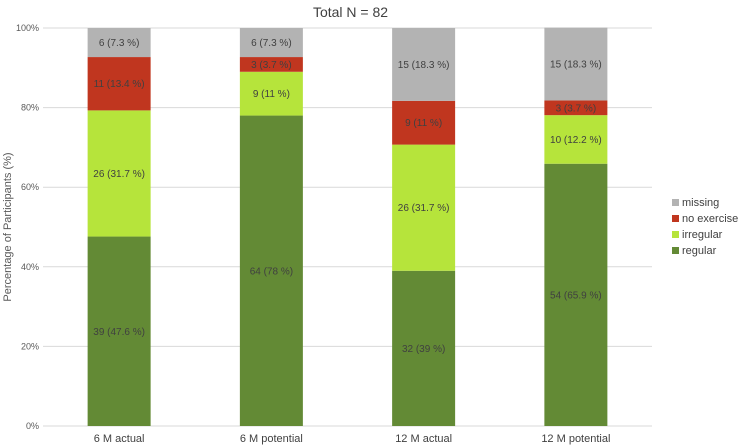 This screenshot has width=752, height=447. What do you see at coordinates (575, 439) in the screenshot?
I see `x-category-label: 12 M potential` at bounding box center [575, 439].